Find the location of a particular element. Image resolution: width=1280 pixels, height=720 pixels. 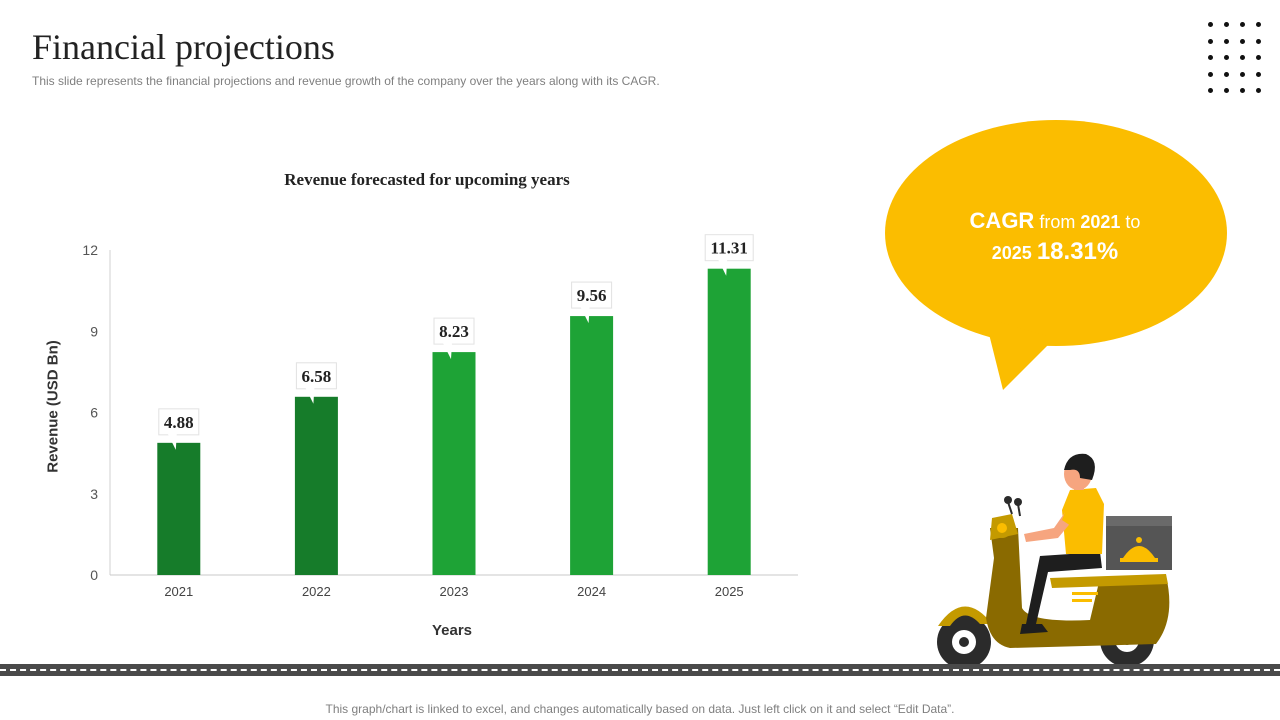

data-label: 11.31 is located at coordinates (729, 248).